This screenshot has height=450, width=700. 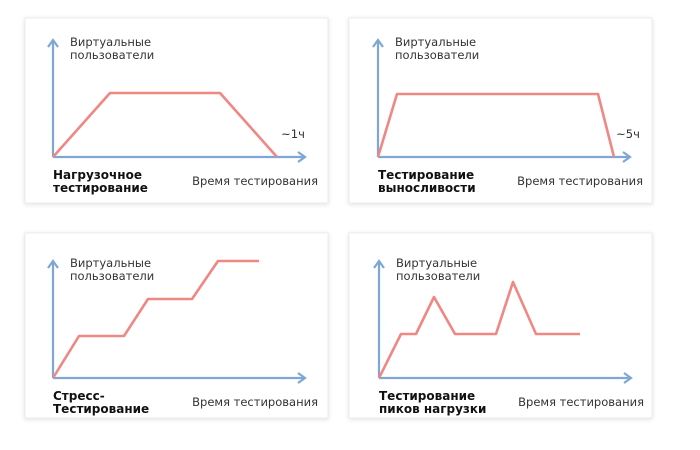 I want to click on panel-title: Нагрузочное, so click(x=97, y=175).